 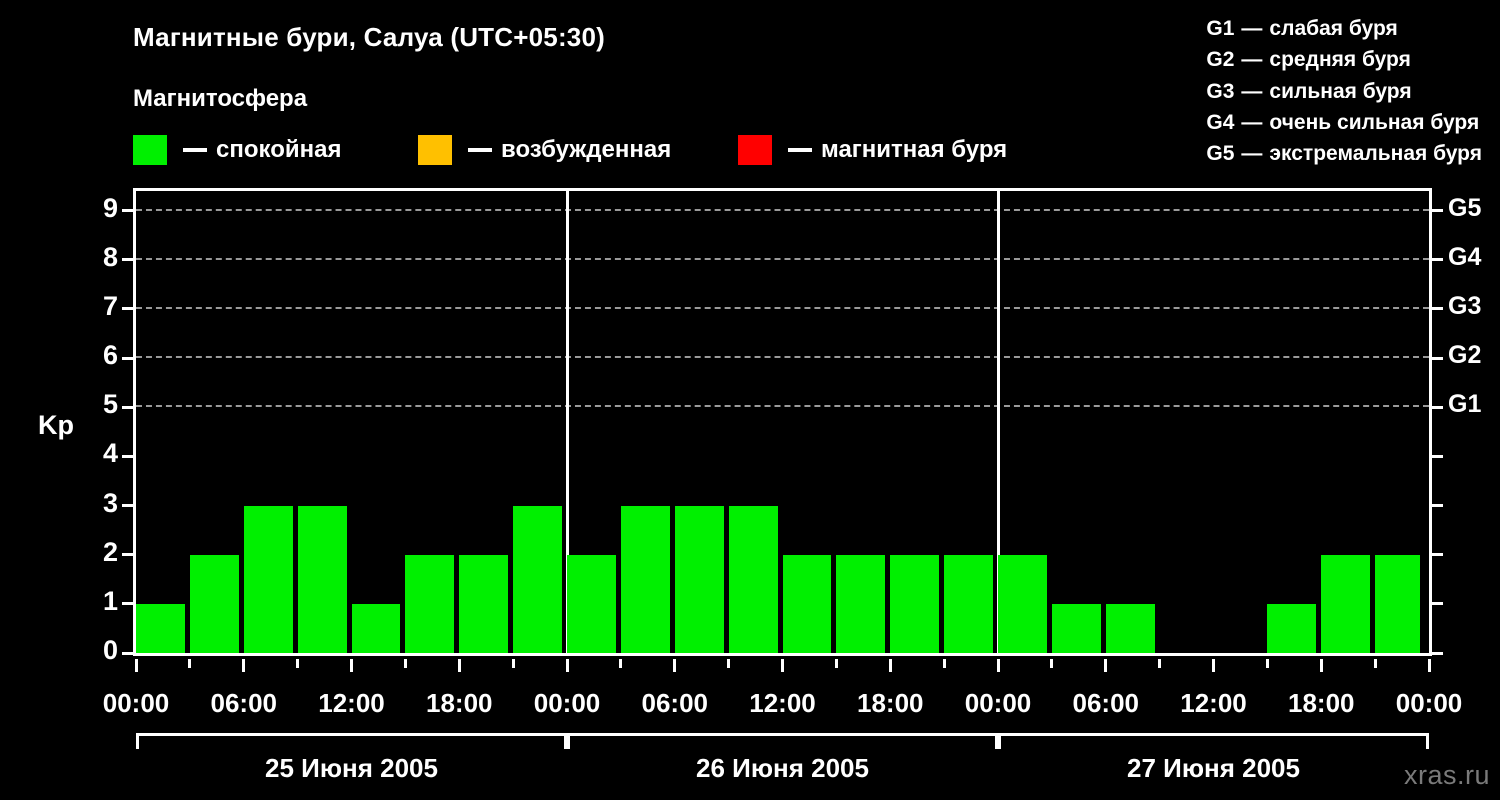 I want to click on y-tick-label-4: 4, so click(x=110, y=453).